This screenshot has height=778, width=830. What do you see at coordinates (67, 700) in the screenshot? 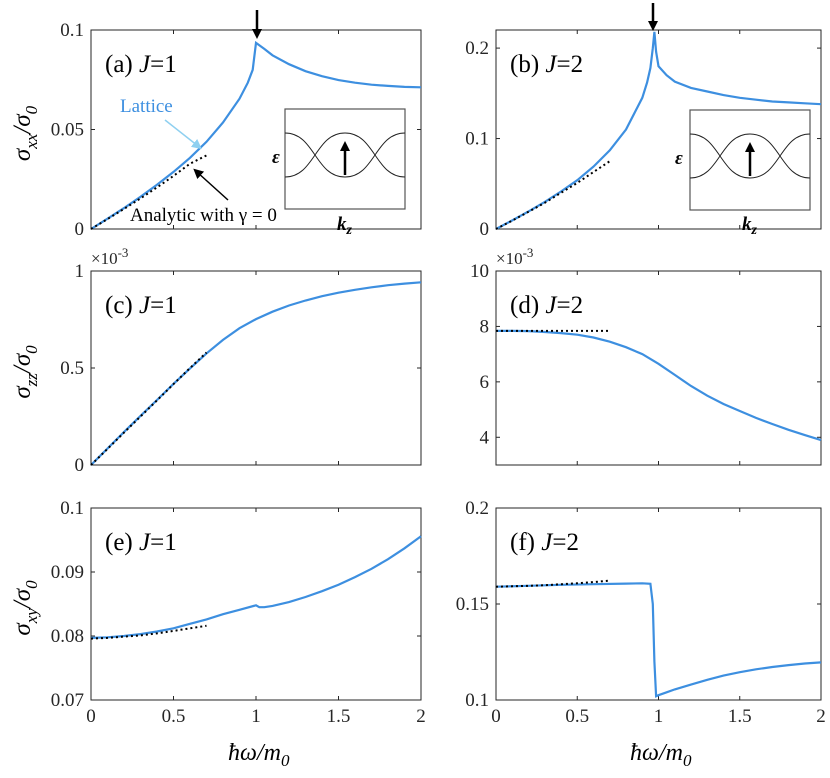
I see `panel-e-ytick-label-0: 0.07` at bounding box center [67, 700].